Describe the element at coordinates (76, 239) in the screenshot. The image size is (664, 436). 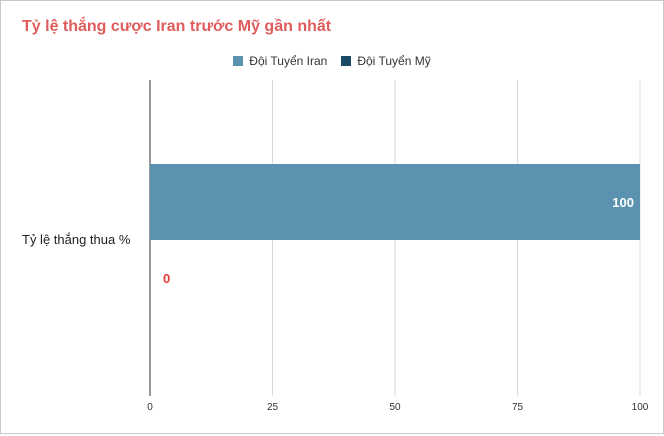
I see `category-label: Tỷ lệ thắng thua %` at that location.